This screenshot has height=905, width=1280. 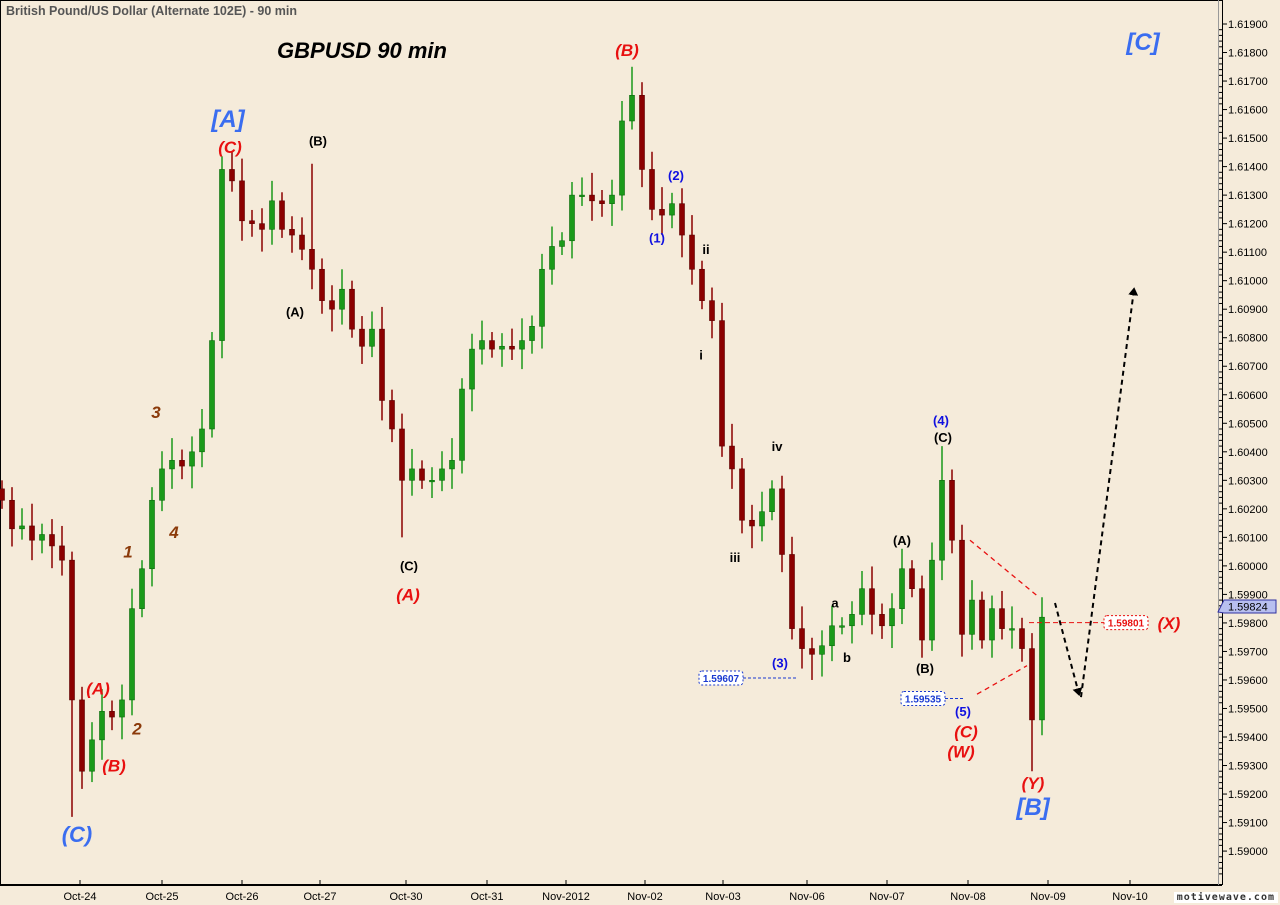 What do you see at coordinates (1248, 709) in the screenshot?
I see `y-tick-label: 1.59500` at bounding box center [1248, 709].